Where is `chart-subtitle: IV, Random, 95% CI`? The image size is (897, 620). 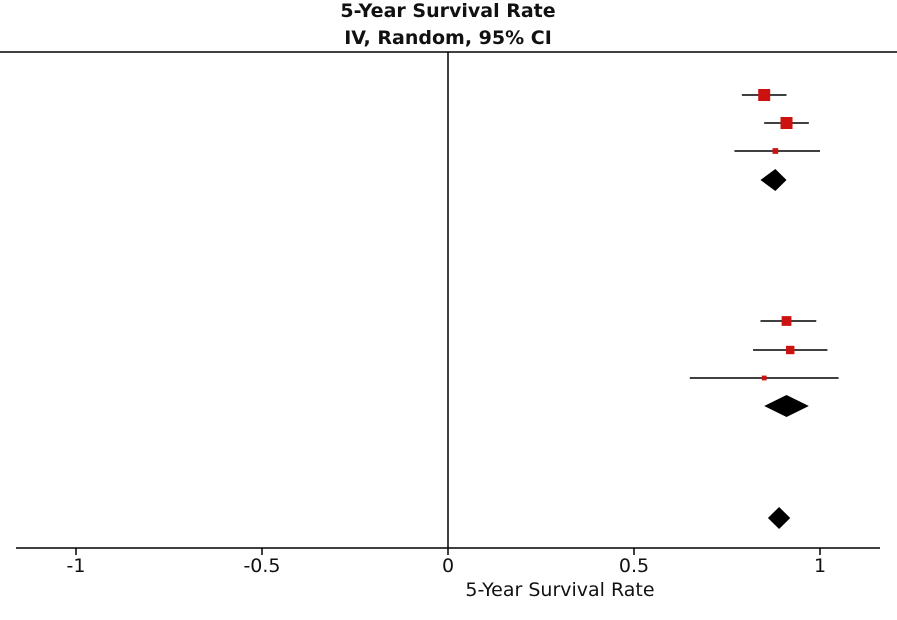 chart-subtitle: IV, Random, 95% CI is located at coordinates (448, 38).